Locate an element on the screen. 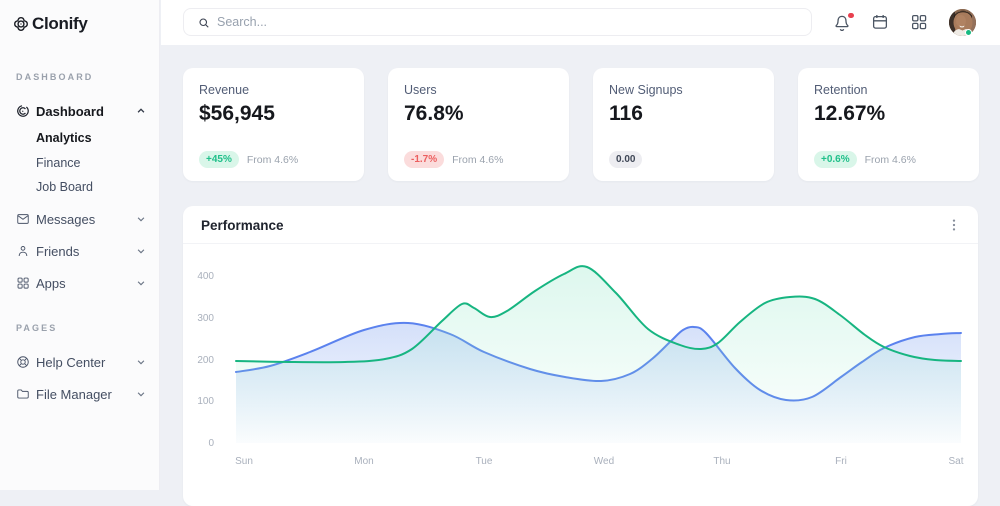 This screenshot has height=506, width=1000. svg-text: 200 is located at coordinates (205, 360).